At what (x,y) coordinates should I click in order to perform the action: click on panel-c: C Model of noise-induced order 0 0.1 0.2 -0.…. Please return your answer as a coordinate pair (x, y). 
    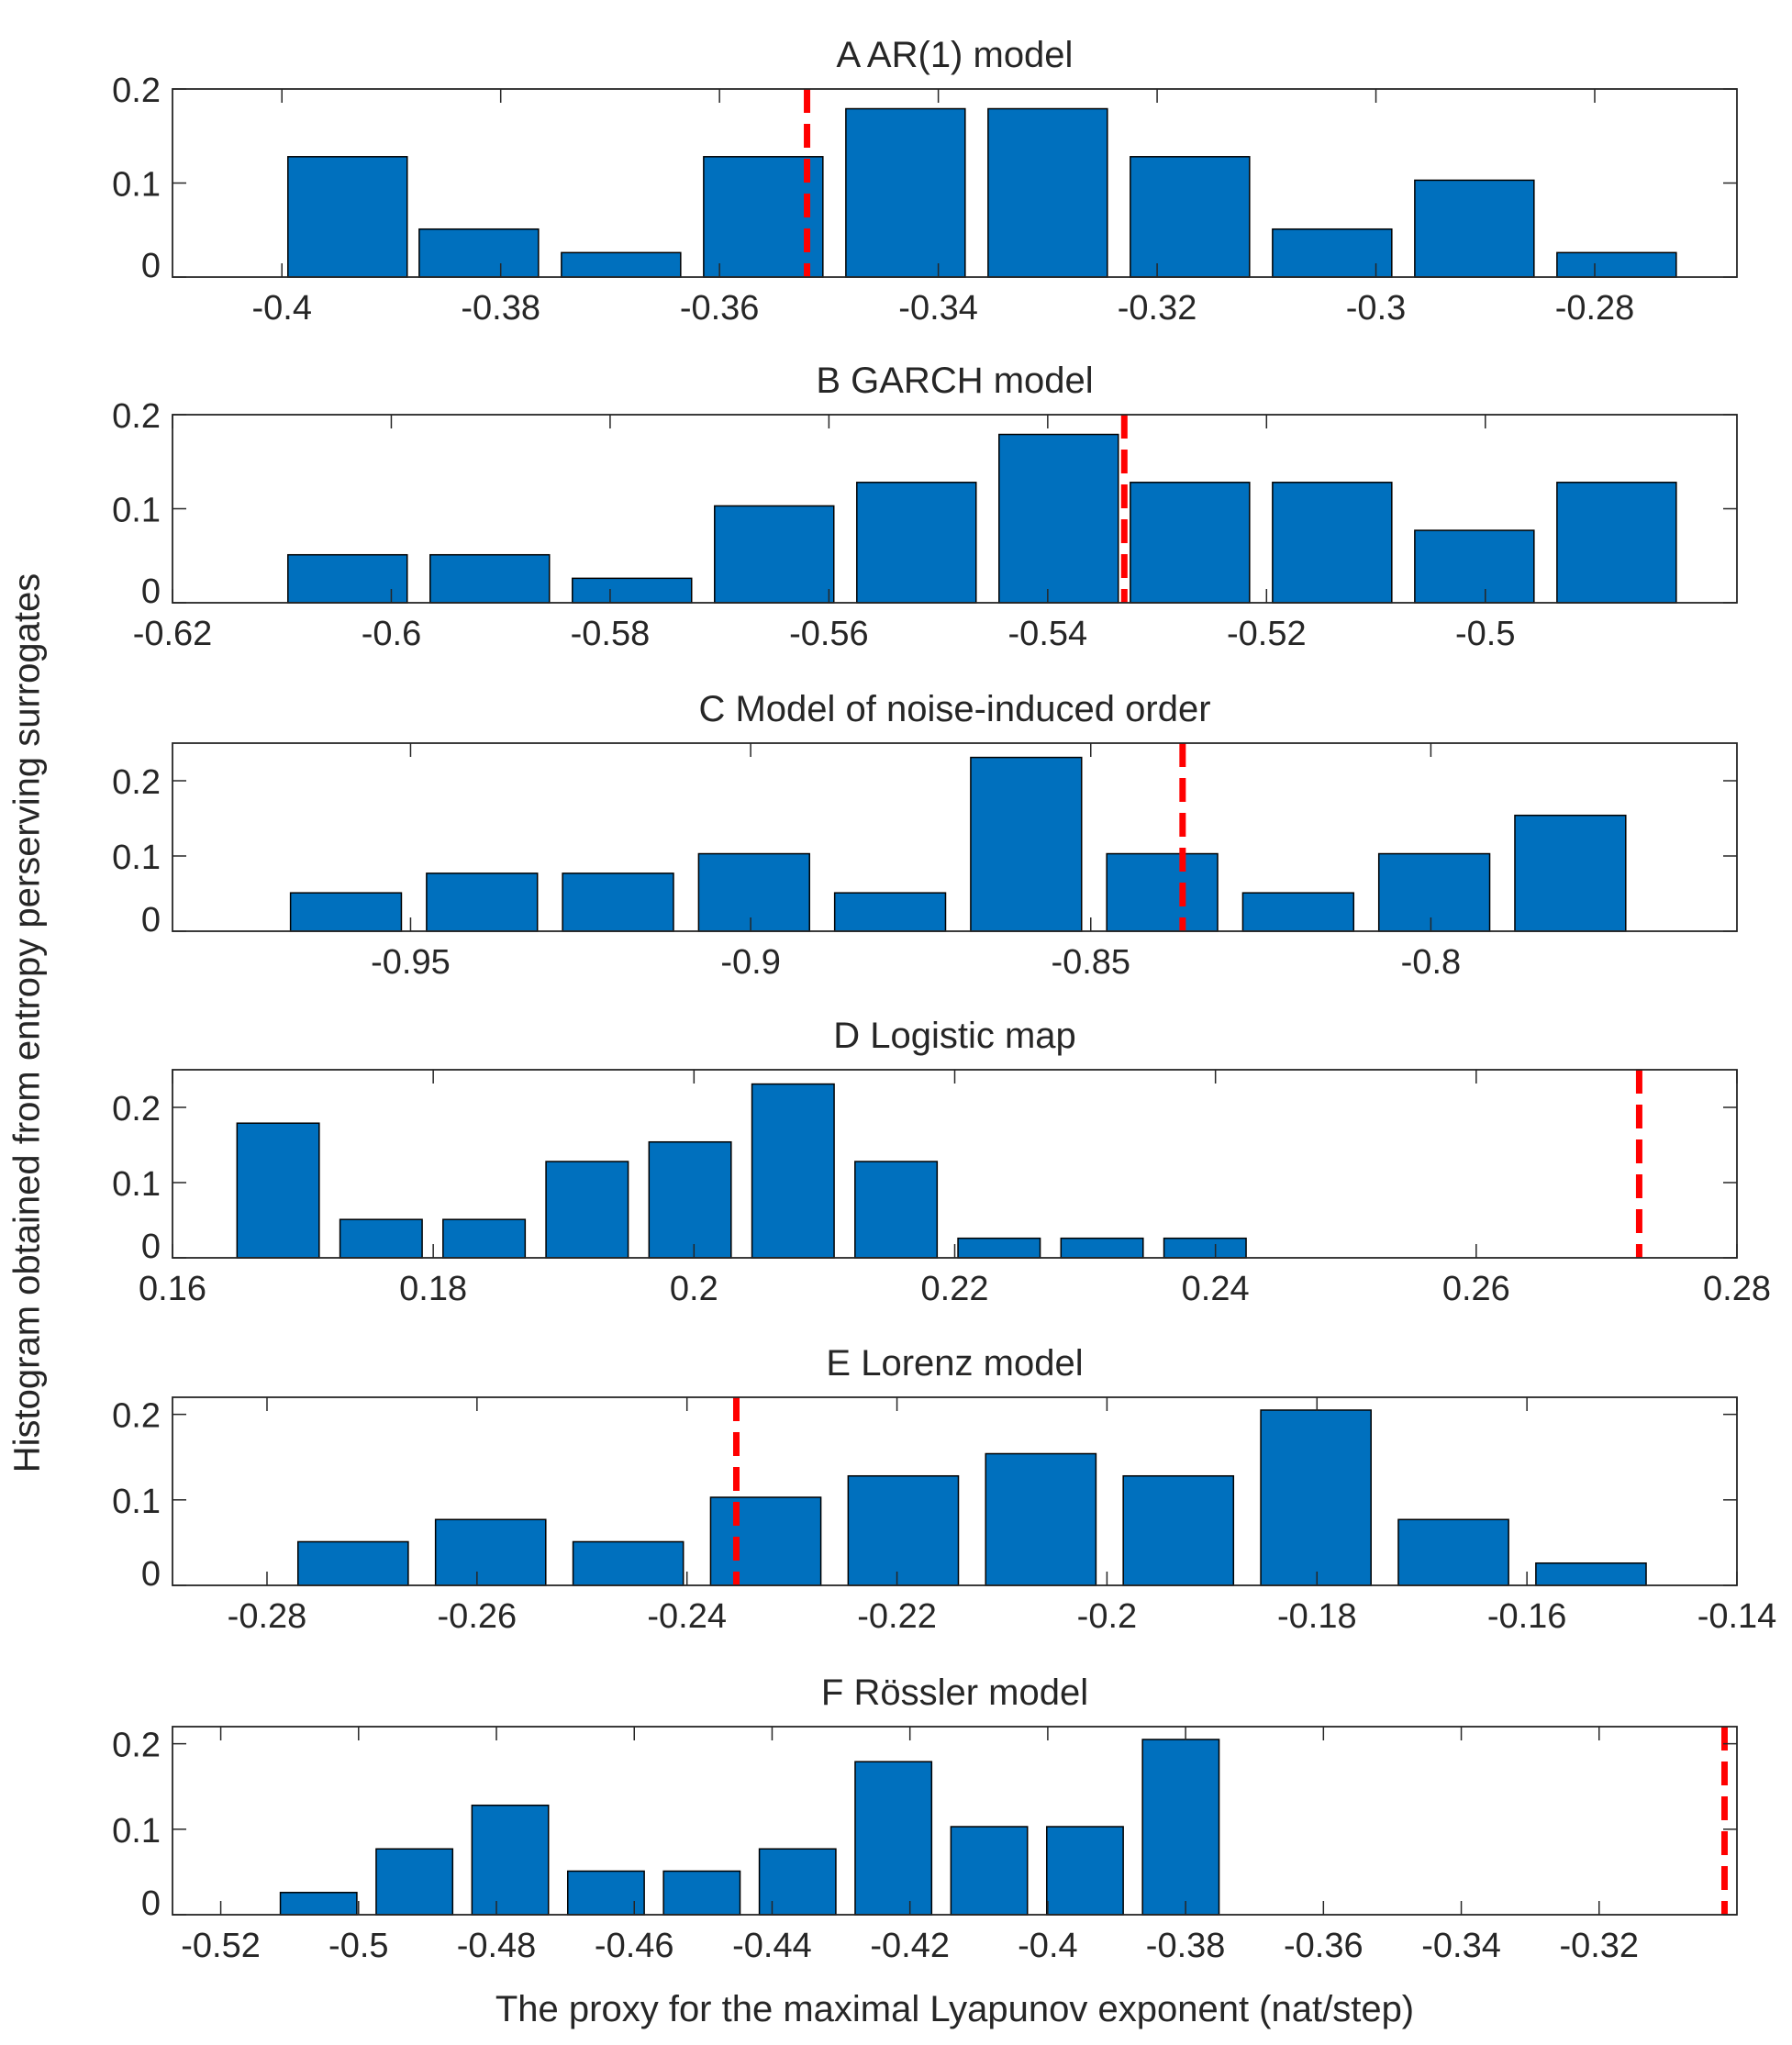
    Looking at the image, I should click on (925, 835).